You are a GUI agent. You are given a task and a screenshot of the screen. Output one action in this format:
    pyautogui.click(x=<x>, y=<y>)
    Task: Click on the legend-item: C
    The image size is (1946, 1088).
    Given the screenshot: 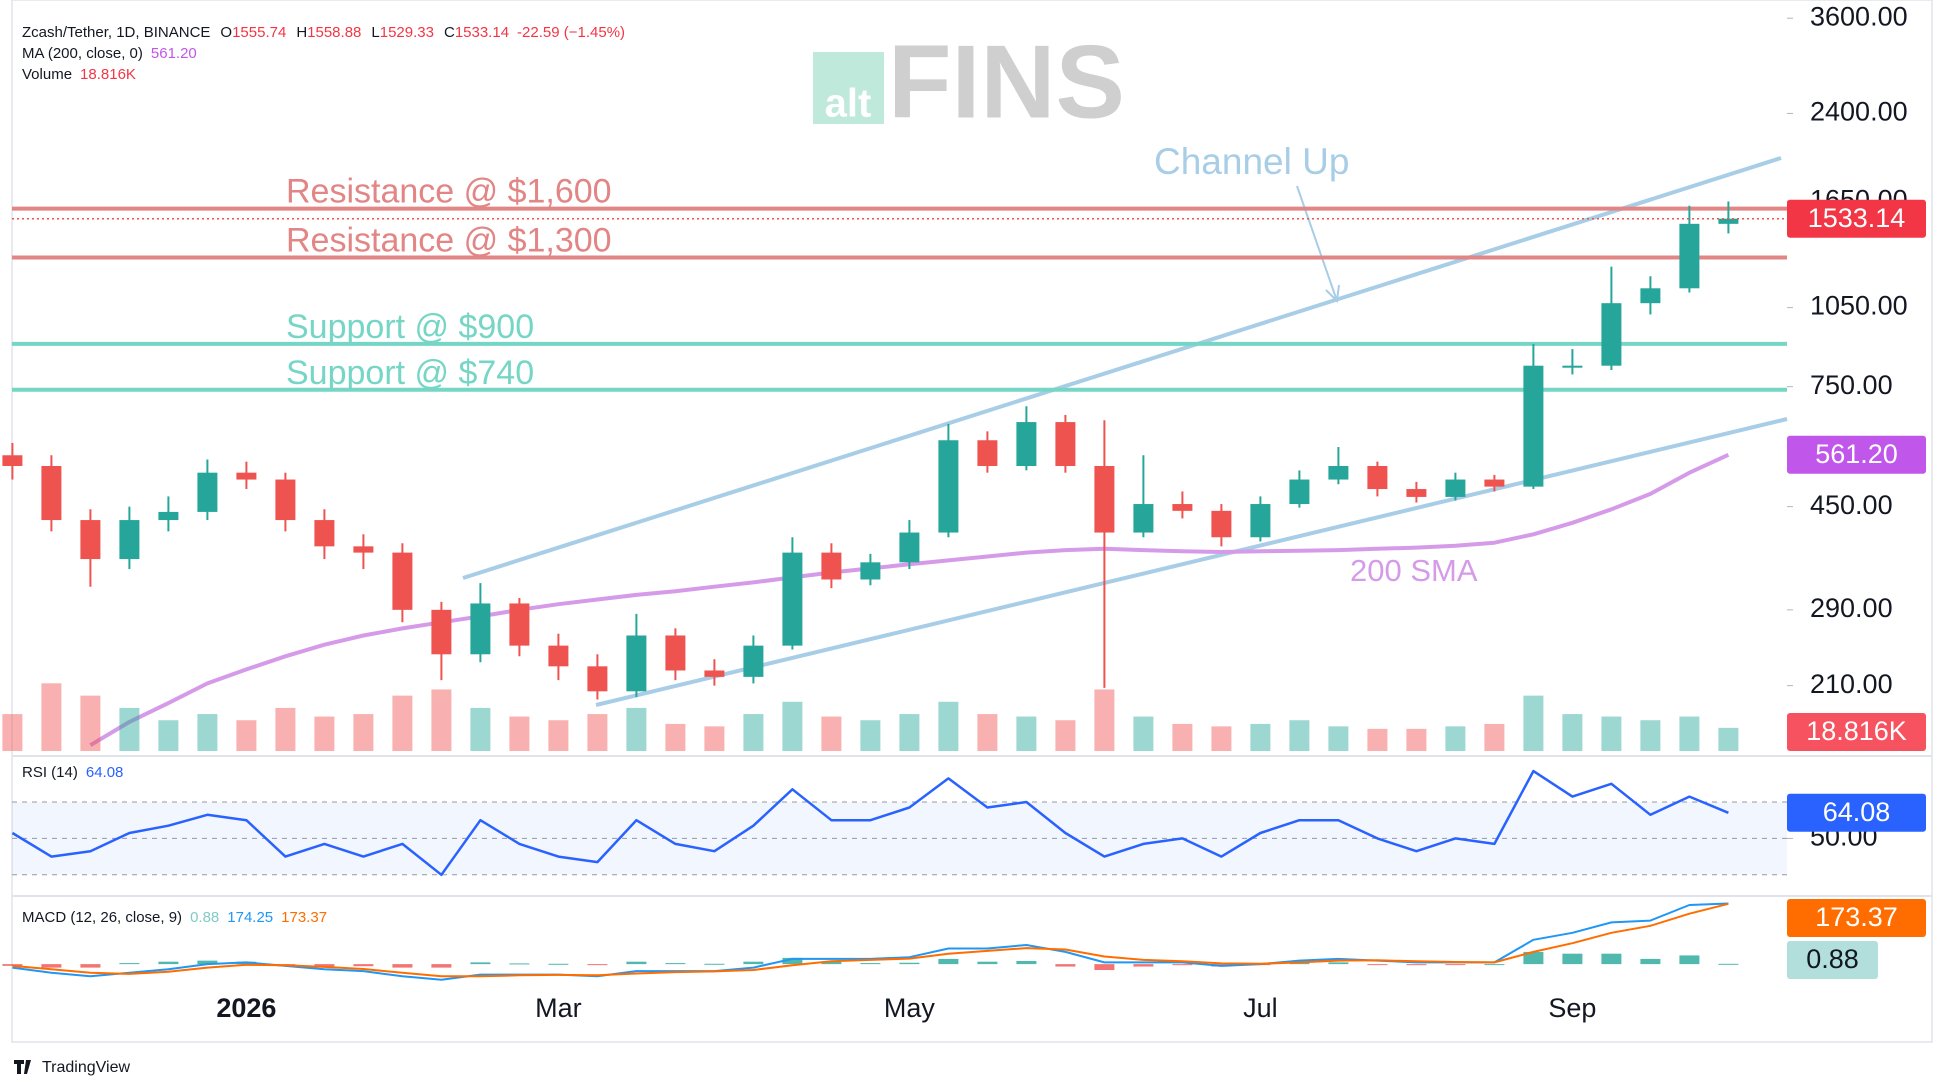 What is the action you would take?
    pyautogui.click(x=449, y=32)
    